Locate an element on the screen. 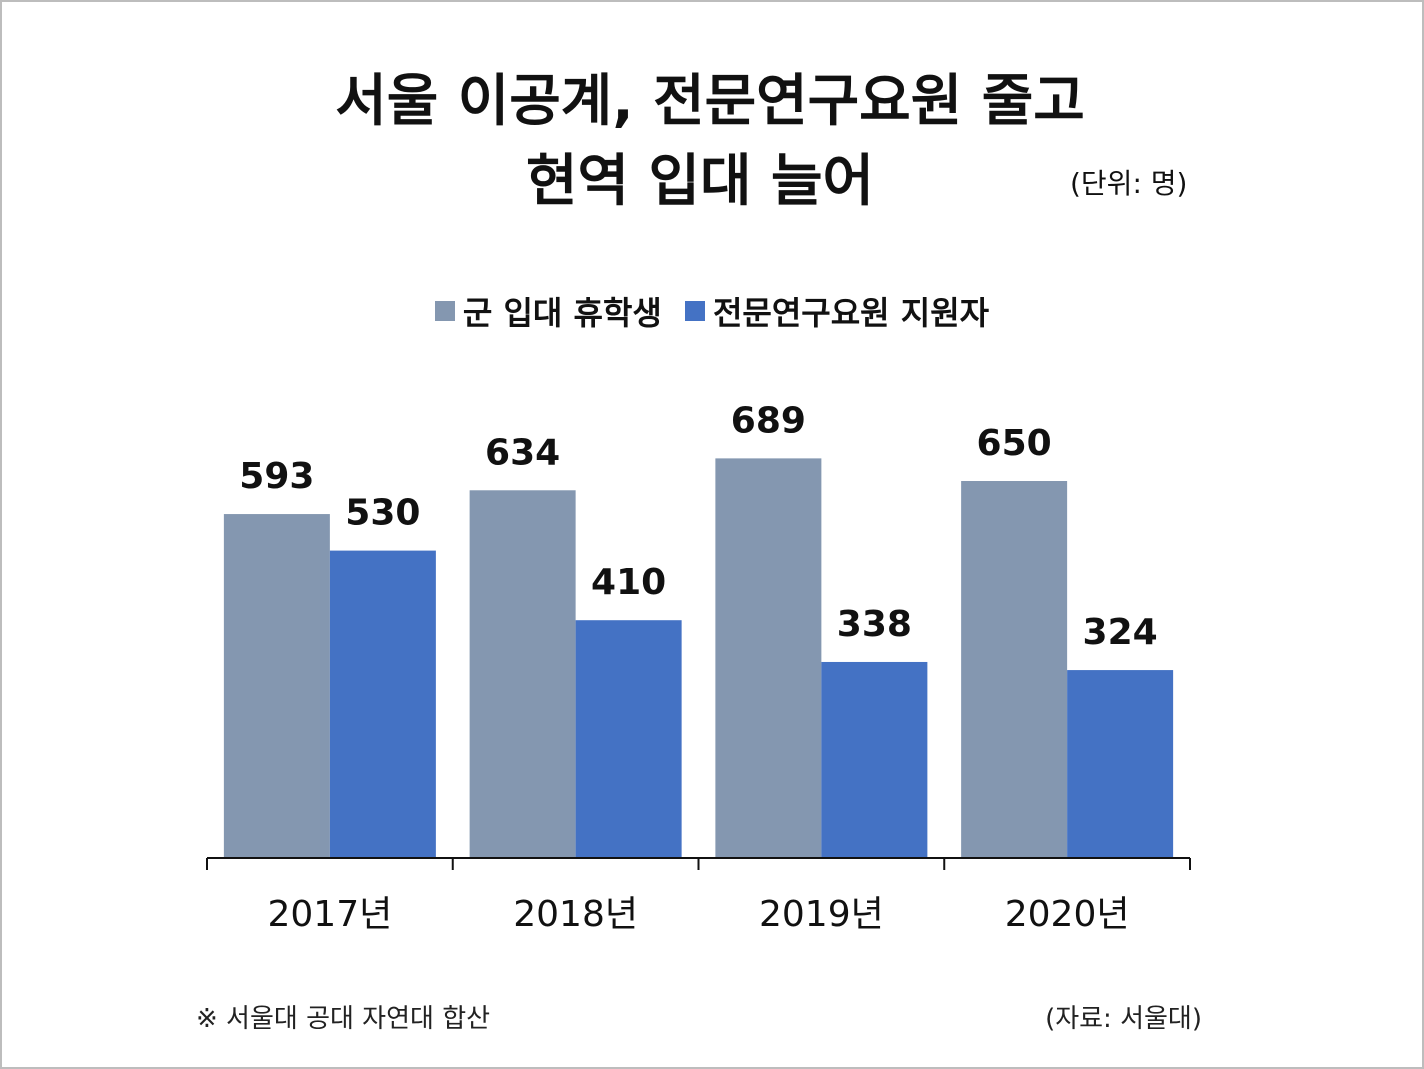 The height and width of the screenshot is (1069, 1424). legend-label-series1: 군 입대 휴학생 is located at coordinates (562, 313).